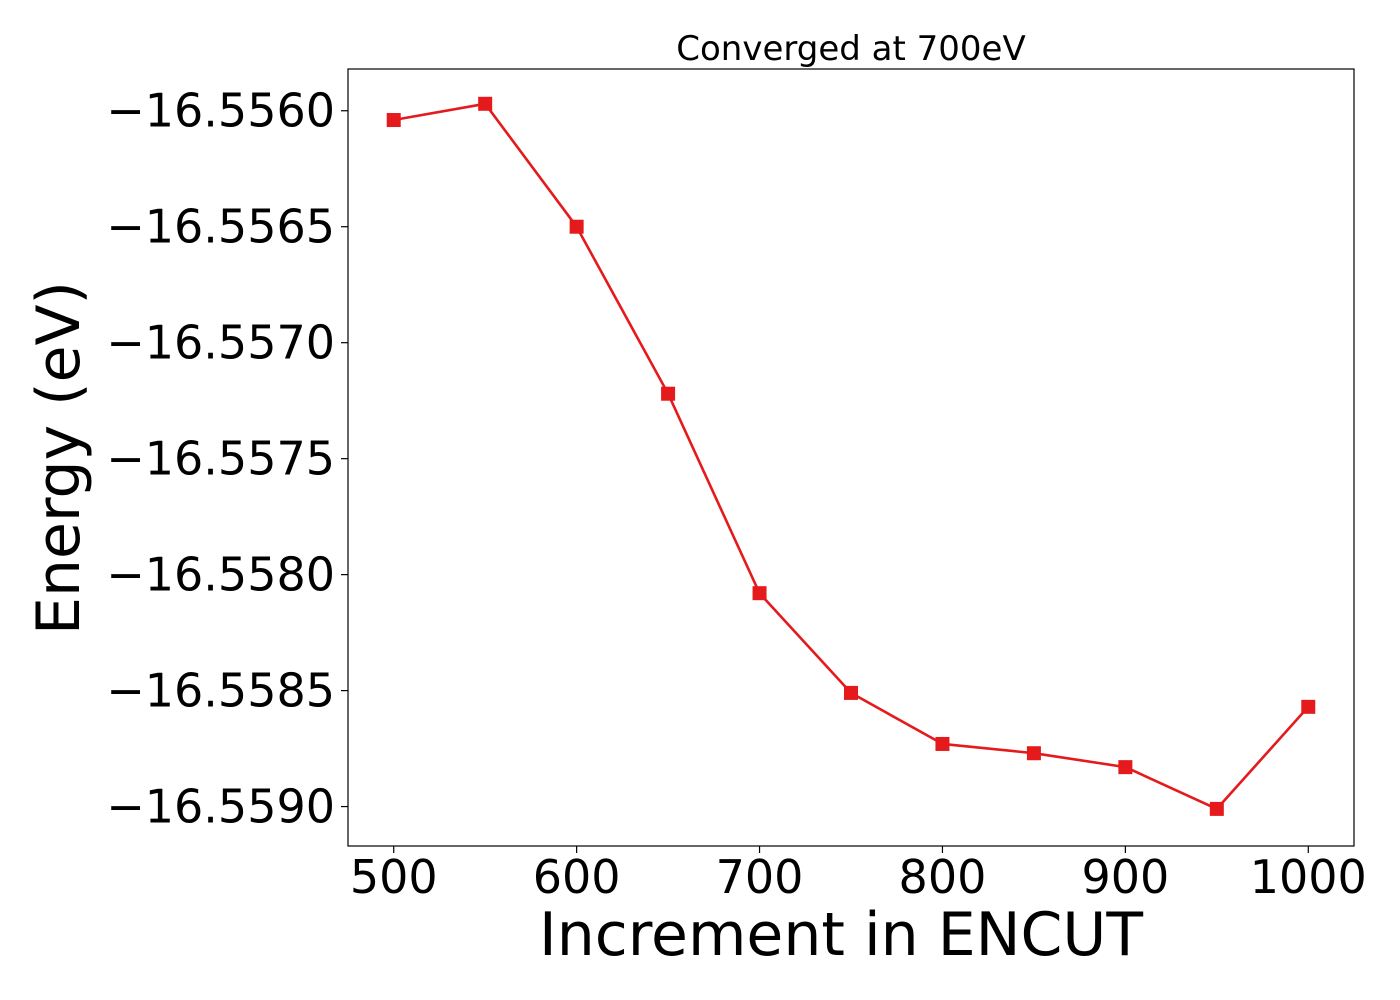  I want to click on y-tick-label: −16.5560, so click(220, 111).